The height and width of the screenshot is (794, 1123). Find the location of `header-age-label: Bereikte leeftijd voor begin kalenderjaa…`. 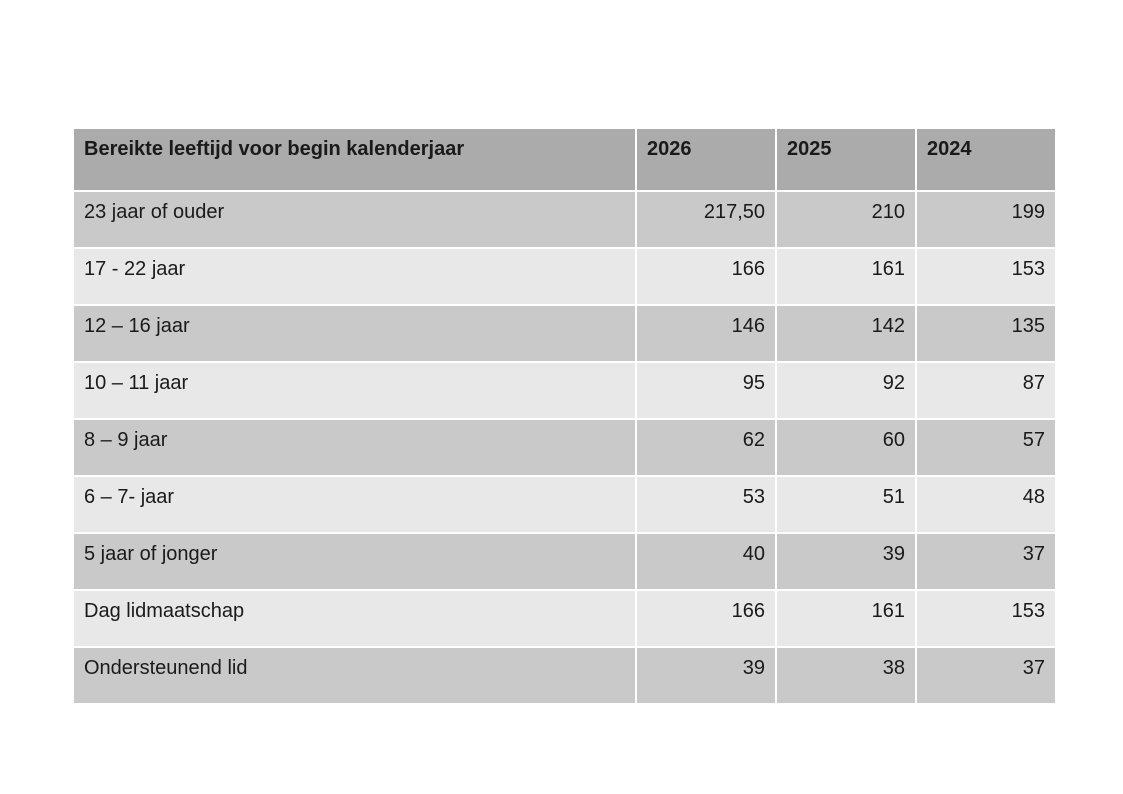

header-age-label: Bereikte leeftijd voor begin kalenderjaa… is located at coordinates (354, 159).